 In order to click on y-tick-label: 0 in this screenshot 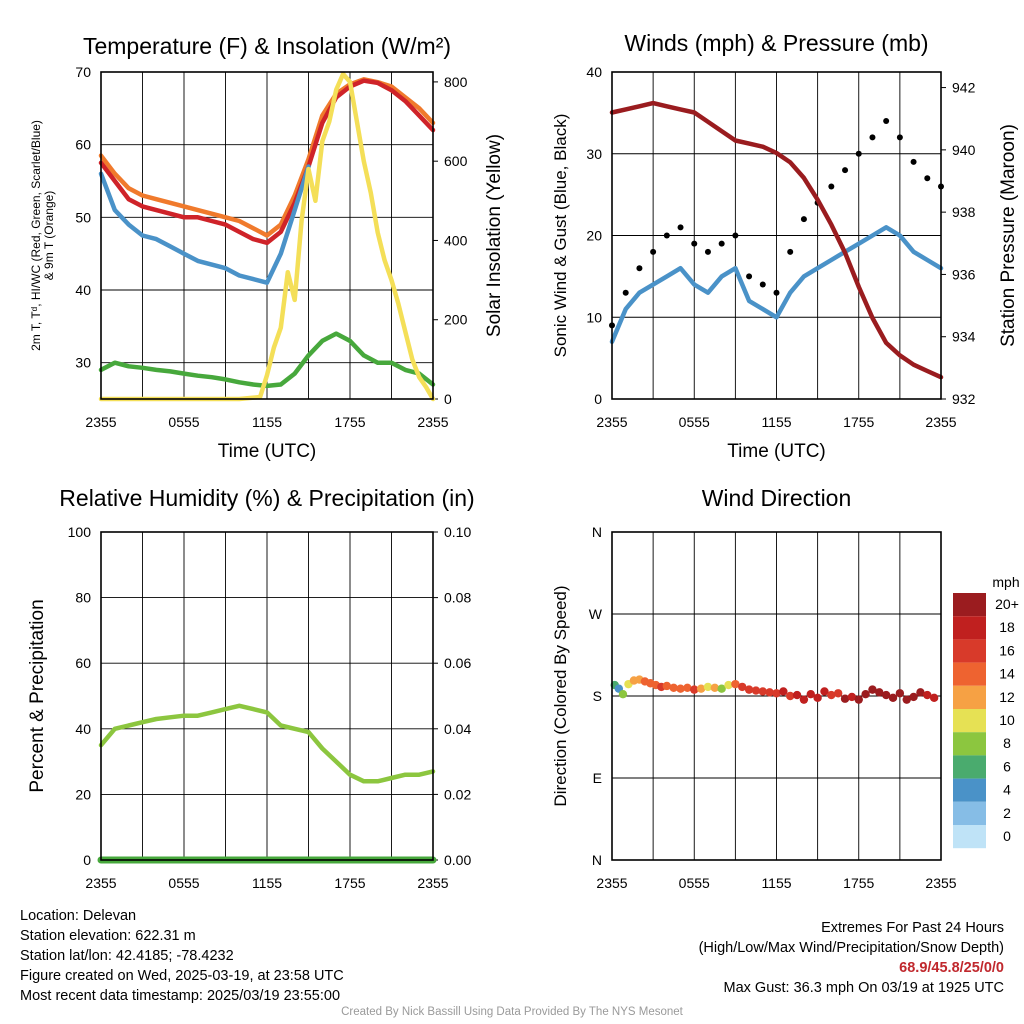, I will do `click(87, 860)`.